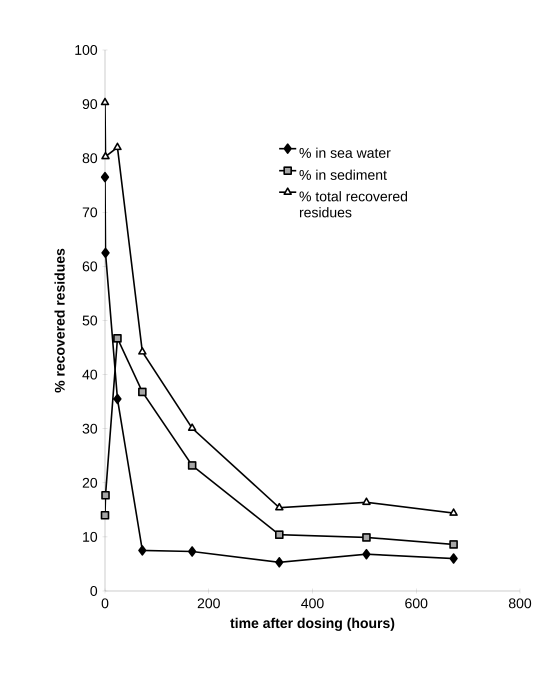  What do you see at coordinates (90, 537) in the screenshot?
I see `y-tick-label: 10` at bounding box center [90, 537].